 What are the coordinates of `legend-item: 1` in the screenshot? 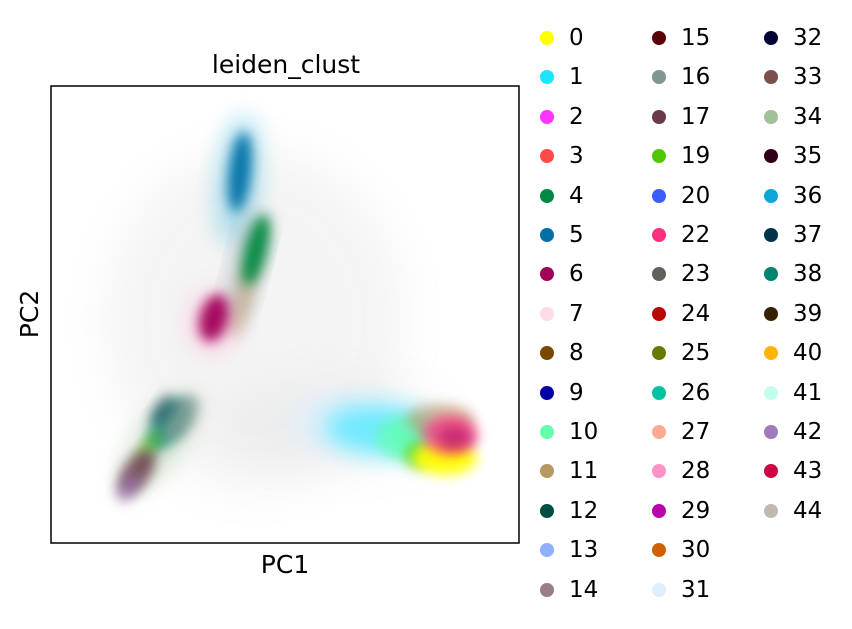 It's located at (562, 77).